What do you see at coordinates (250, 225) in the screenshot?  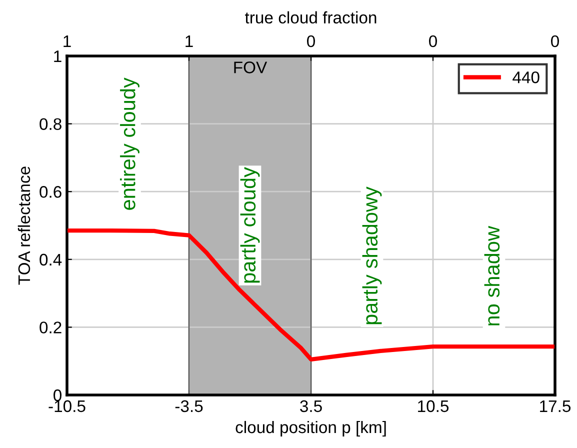 I see `annotation: partly cloudy` at bounding box center [250, 225].